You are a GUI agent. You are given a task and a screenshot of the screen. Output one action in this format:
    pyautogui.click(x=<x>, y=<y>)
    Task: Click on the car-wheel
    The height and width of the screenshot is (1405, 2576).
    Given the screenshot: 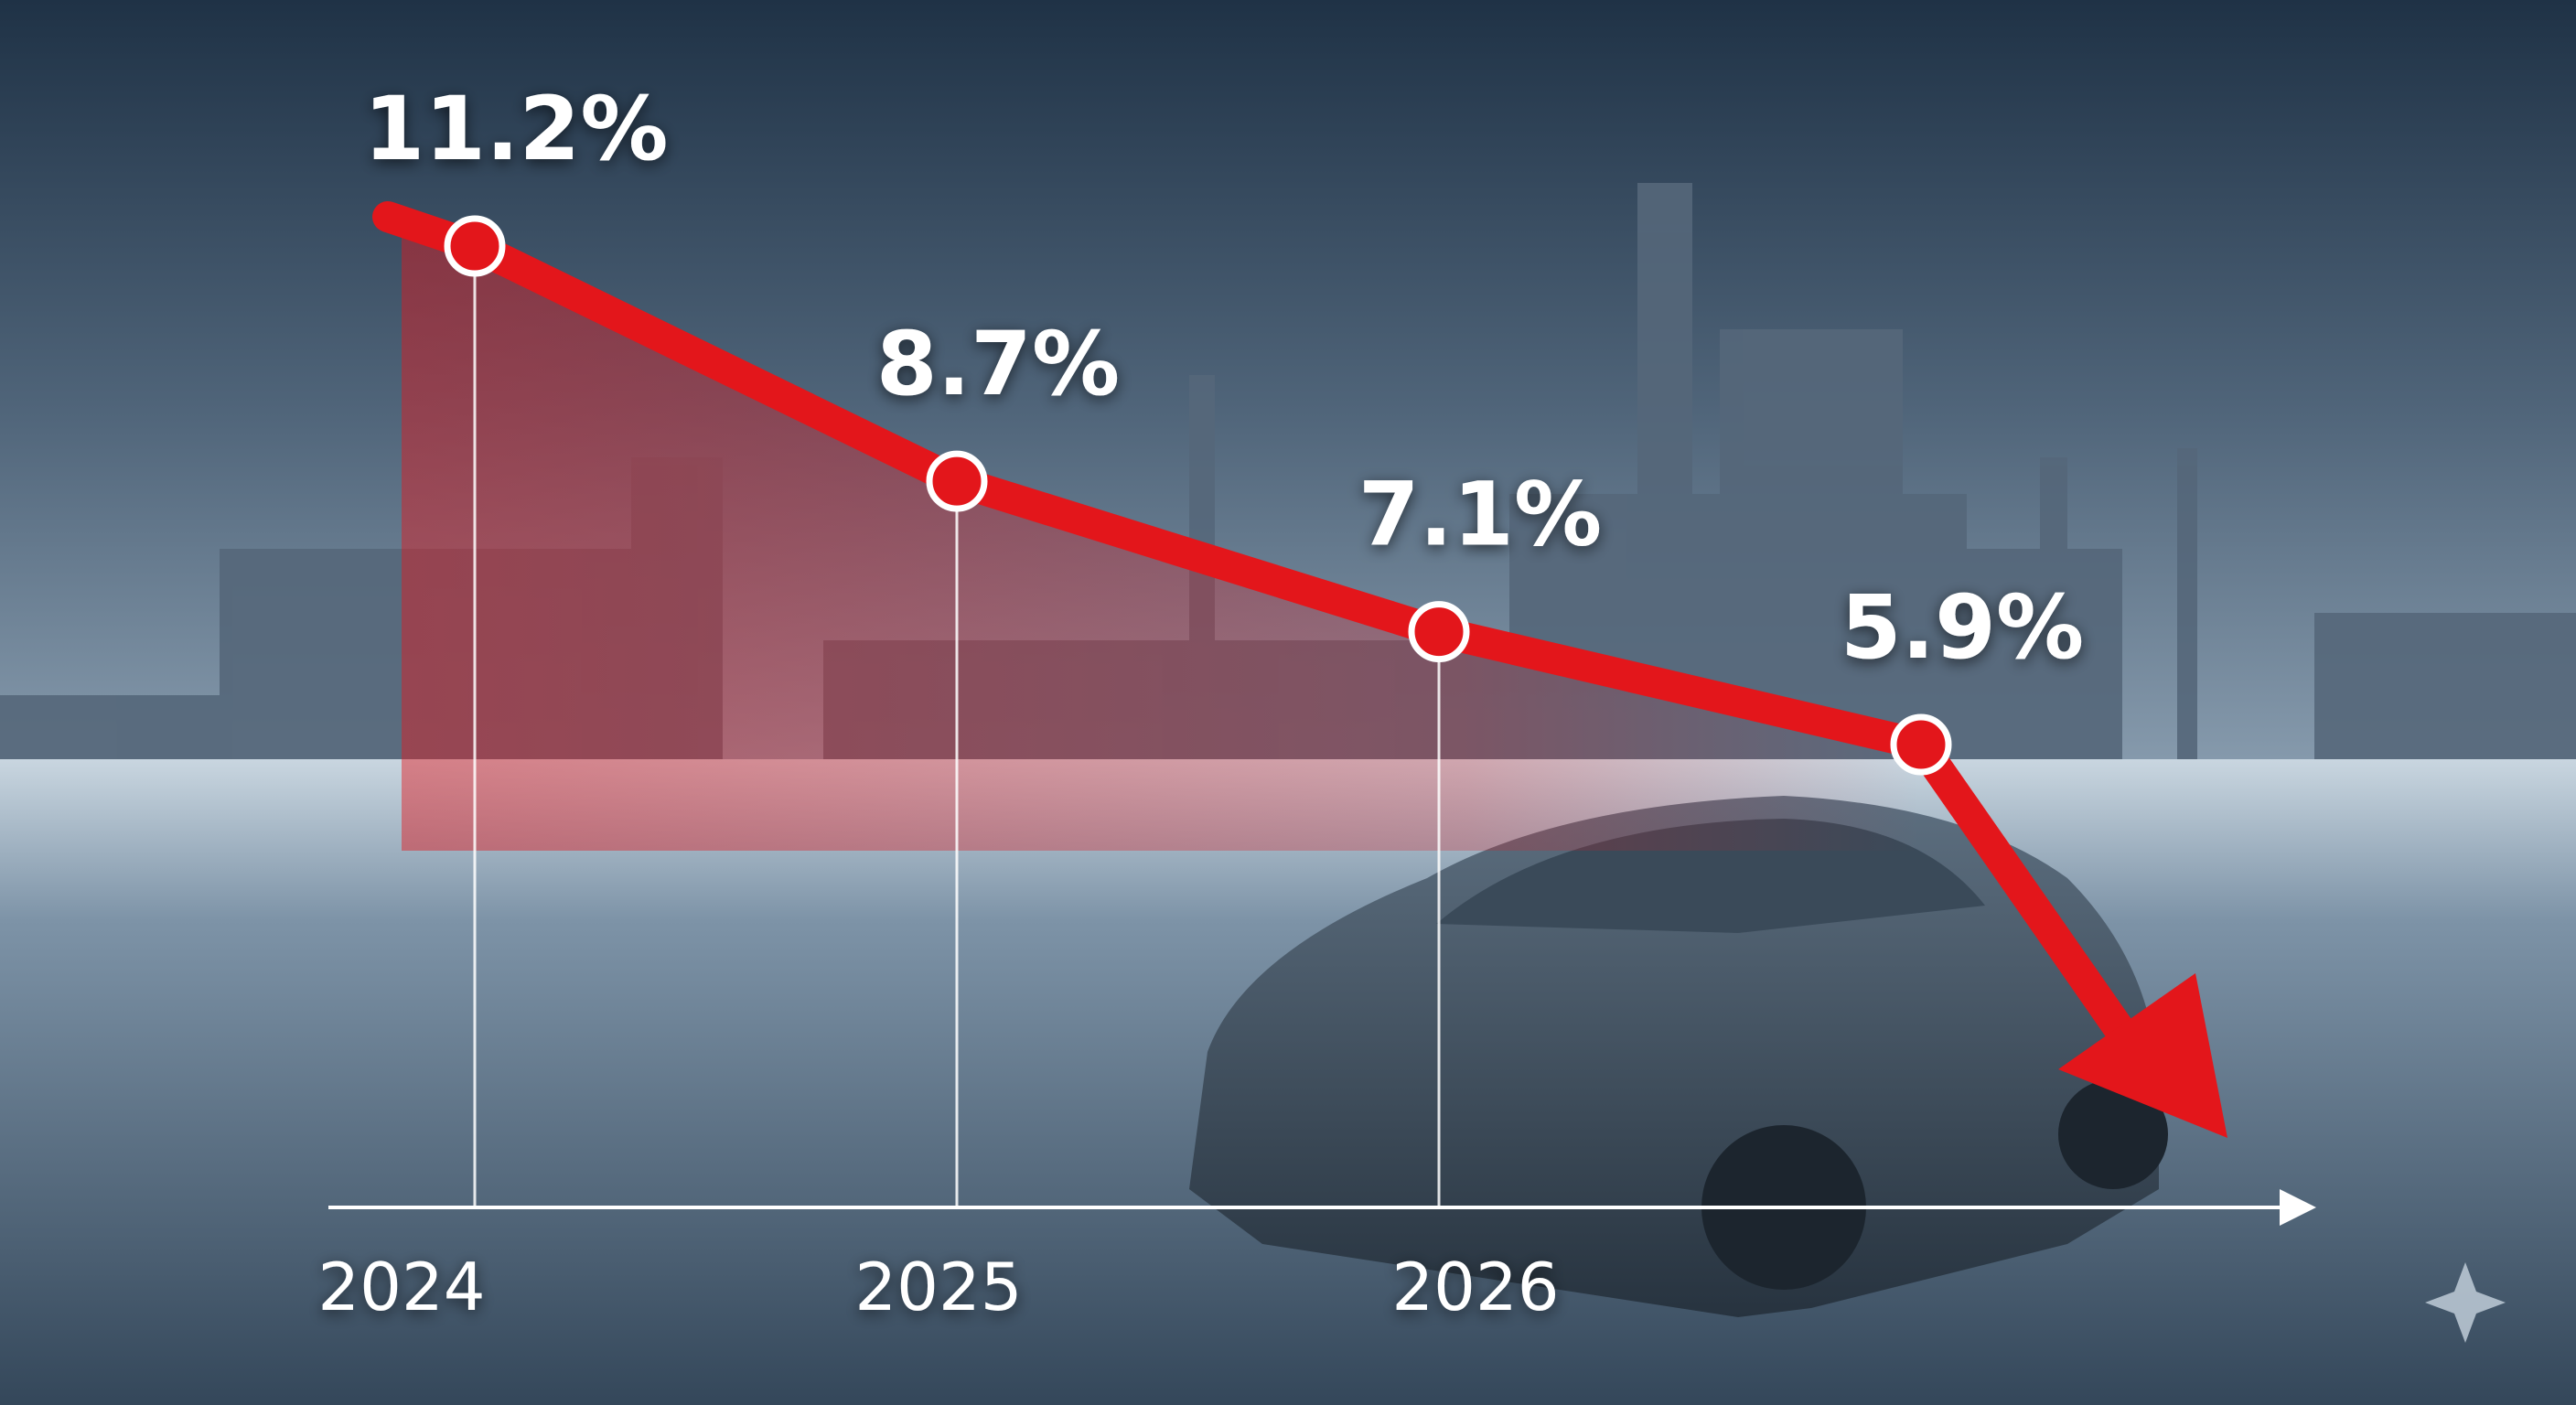 What is the action you would take?
    pyautogui.click(x=2113, y=1134)
    